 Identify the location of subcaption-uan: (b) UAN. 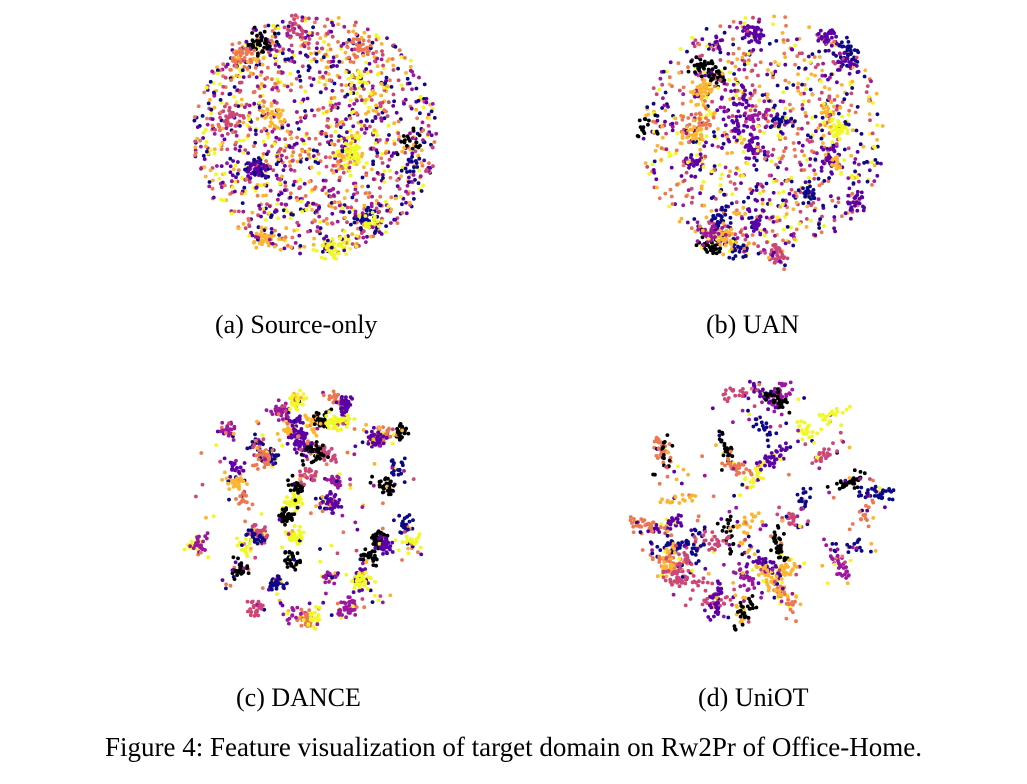
(753, 324).